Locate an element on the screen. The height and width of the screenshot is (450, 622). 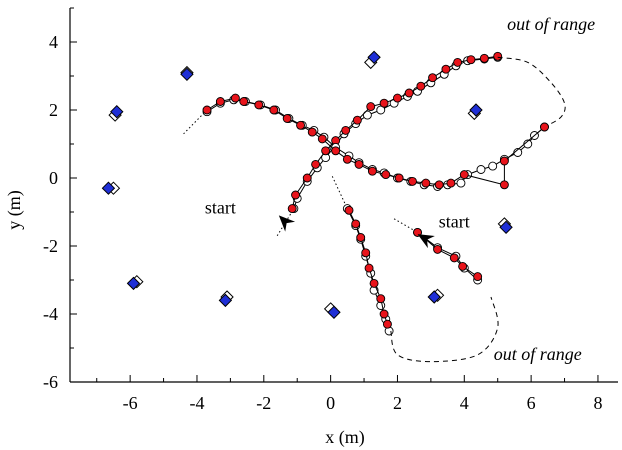
x-tick-label: 6 is located at coordinates (531, 403).